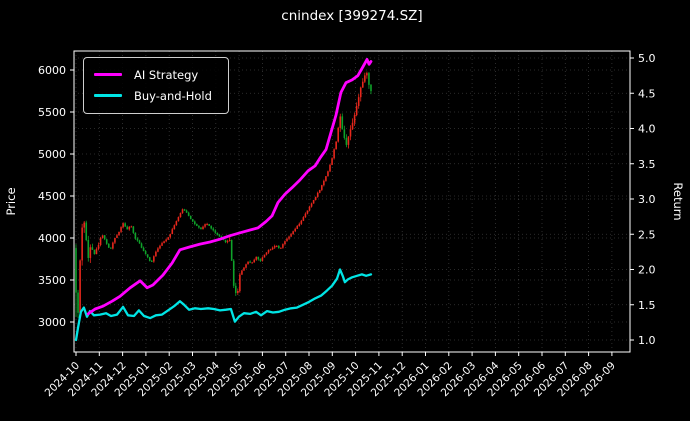  I want to click on left-axis-label: Price, so click(11, 201).